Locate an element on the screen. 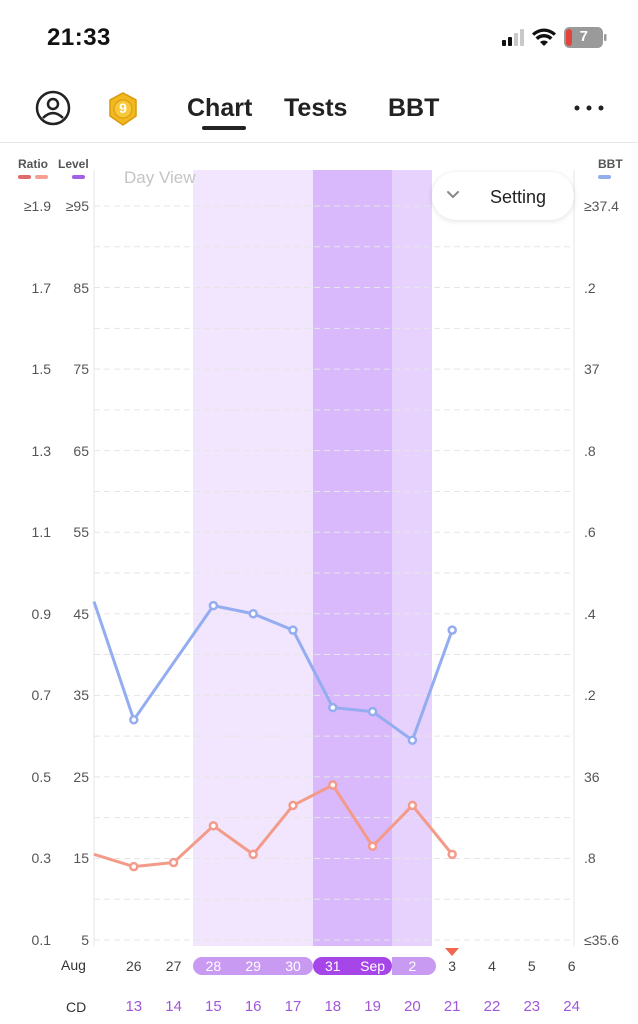  cycle-day-label: 19 is located at coordinates (372, 1006).